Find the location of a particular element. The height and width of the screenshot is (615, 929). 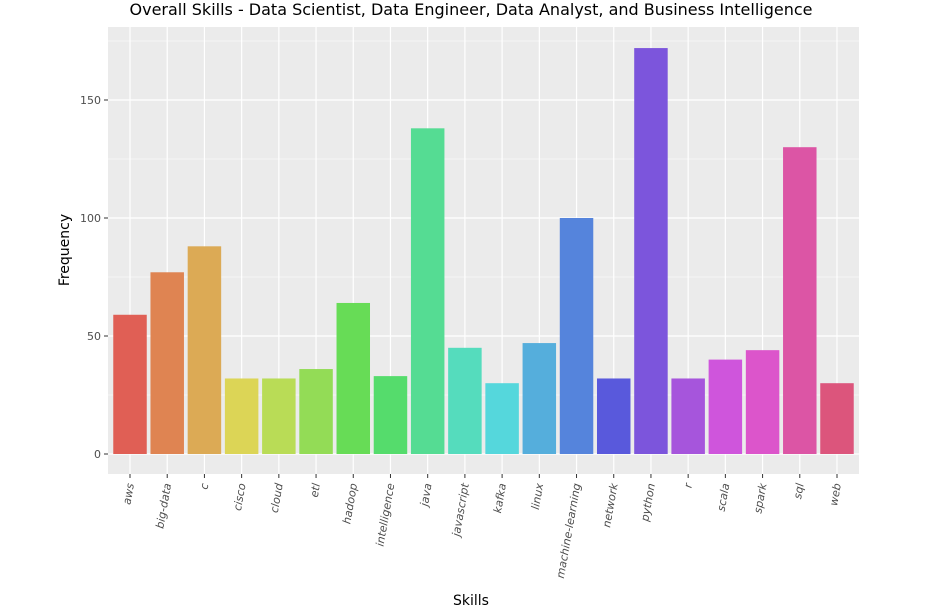

bar-r is located at coordinates (688, 416).